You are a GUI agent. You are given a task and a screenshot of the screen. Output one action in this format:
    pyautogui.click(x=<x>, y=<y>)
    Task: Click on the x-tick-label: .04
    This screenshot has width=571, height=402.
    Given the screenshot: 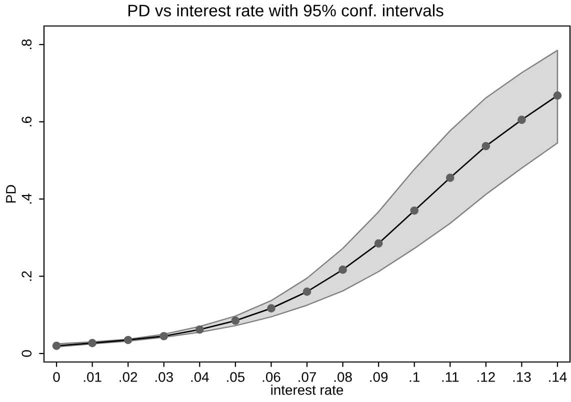 What is the action you would take?
    pyautogui.click(x=200, y=377)
    